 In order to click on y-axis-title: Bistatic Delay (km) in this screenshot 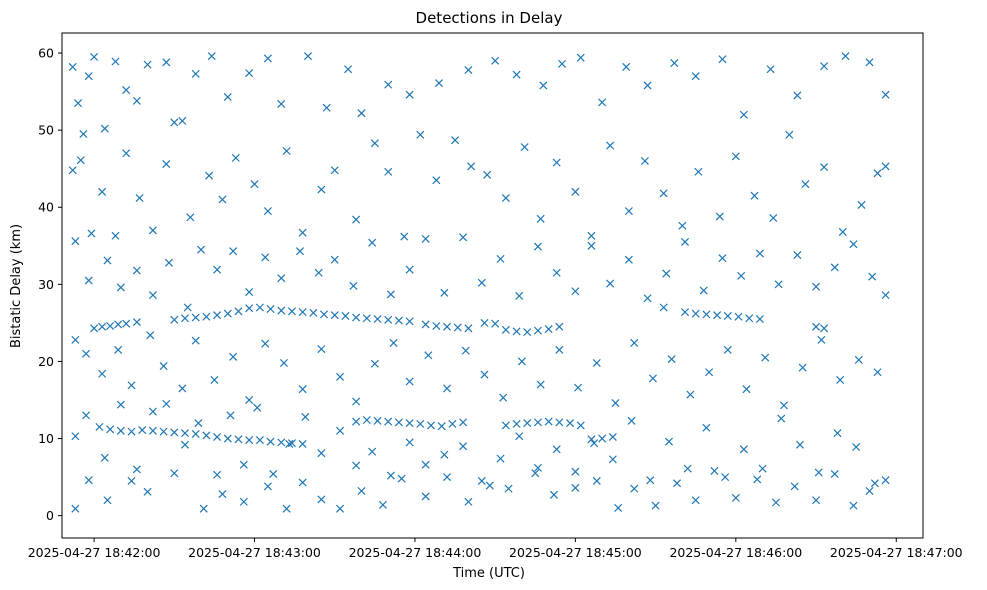, I will do `click(16, 286)`.